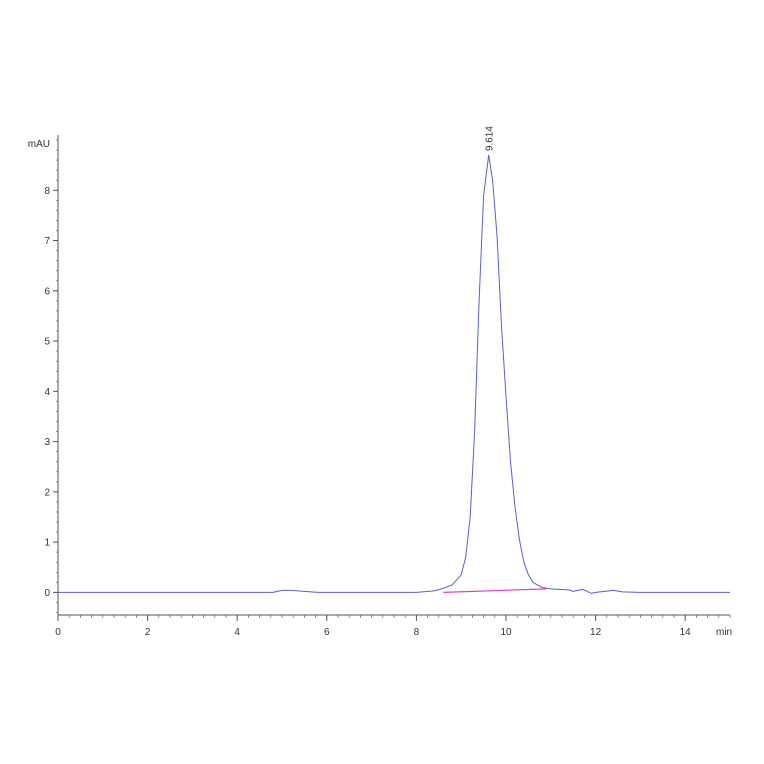  Describe the element at coordinates (506, 632) in the screenshot. I see `x-tick-label: 10` at that location.